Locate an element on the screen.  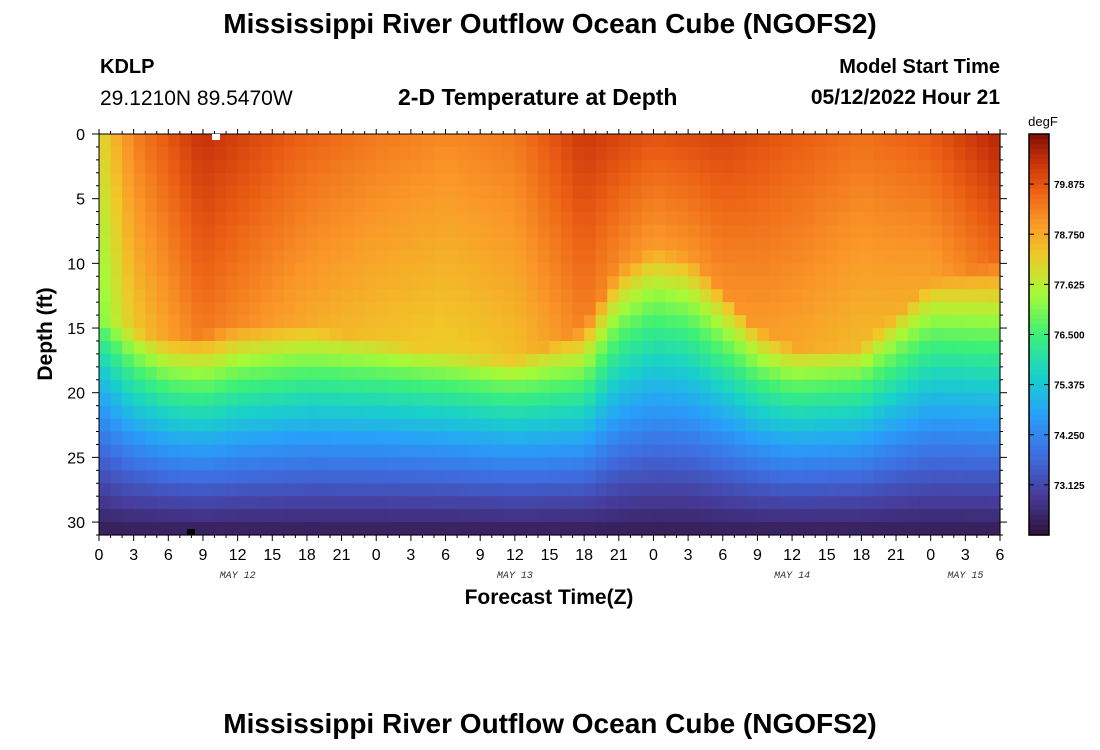
x-tick-label: 12 is located at coordinates (238, 555).